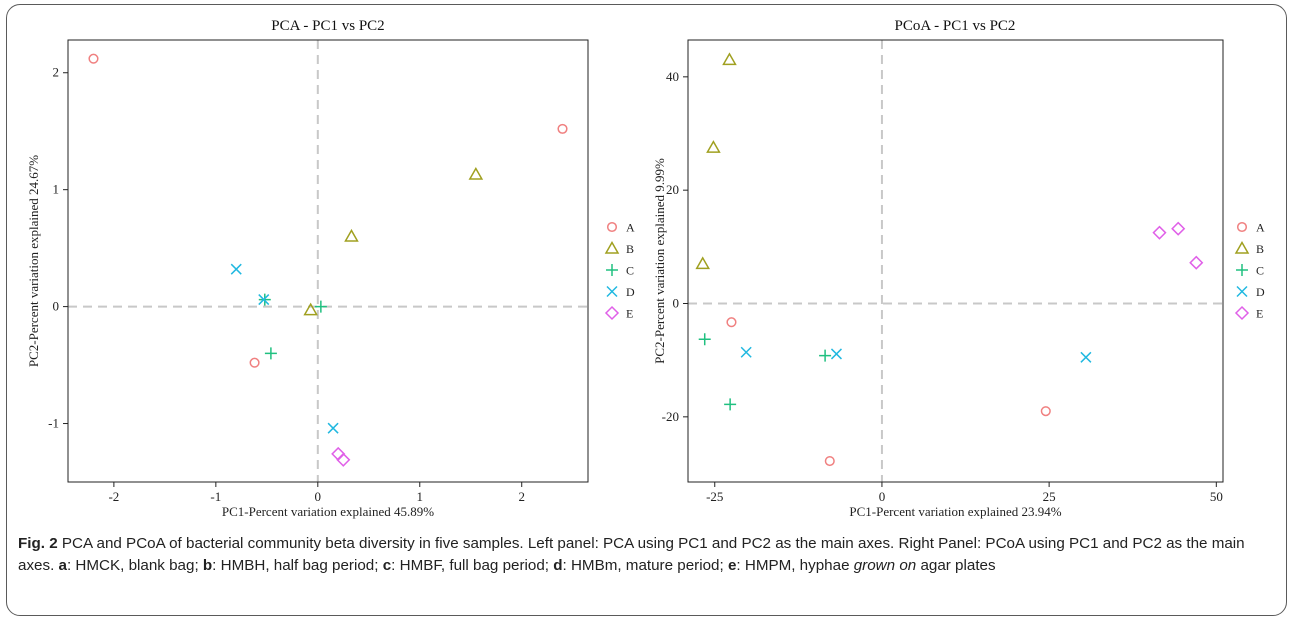 The height and width of the screenshot is (624, 1295). Describe the element at coordinates (629, 314) in the screenshot. I see `pca-legend-label-E: E` at that location.